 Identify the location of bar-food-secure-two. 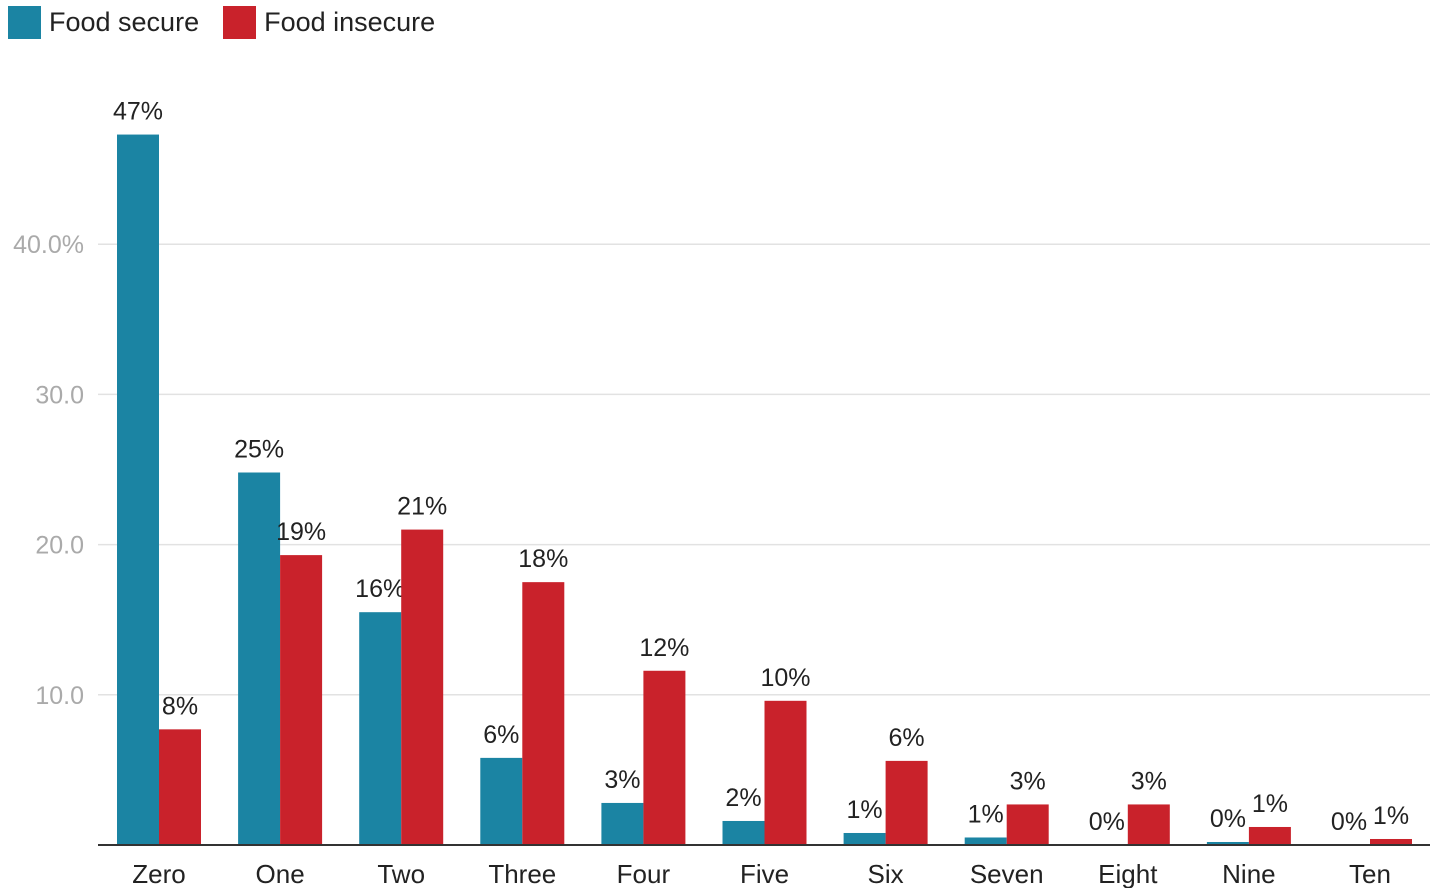
(380, 728).